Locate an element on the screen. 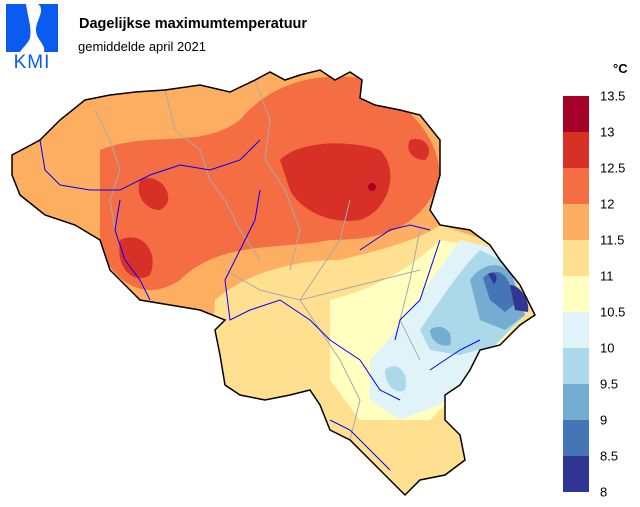 The image size is (640, 507). kmi-logo is located at coordinates (32, 28).